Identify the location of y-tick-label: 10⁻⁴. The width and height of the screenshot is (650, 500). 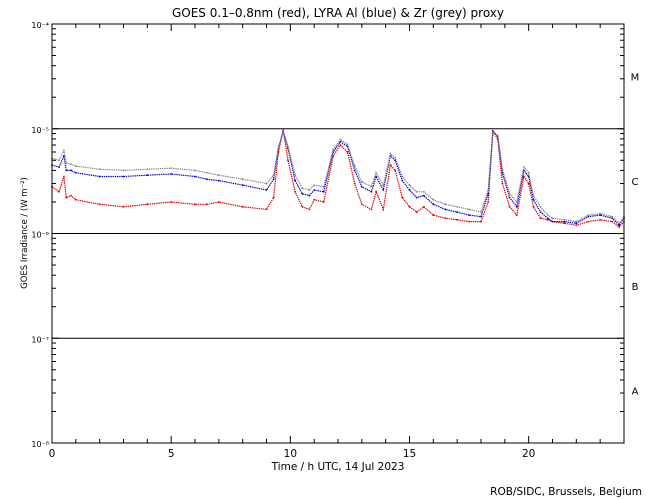
(40, 25).